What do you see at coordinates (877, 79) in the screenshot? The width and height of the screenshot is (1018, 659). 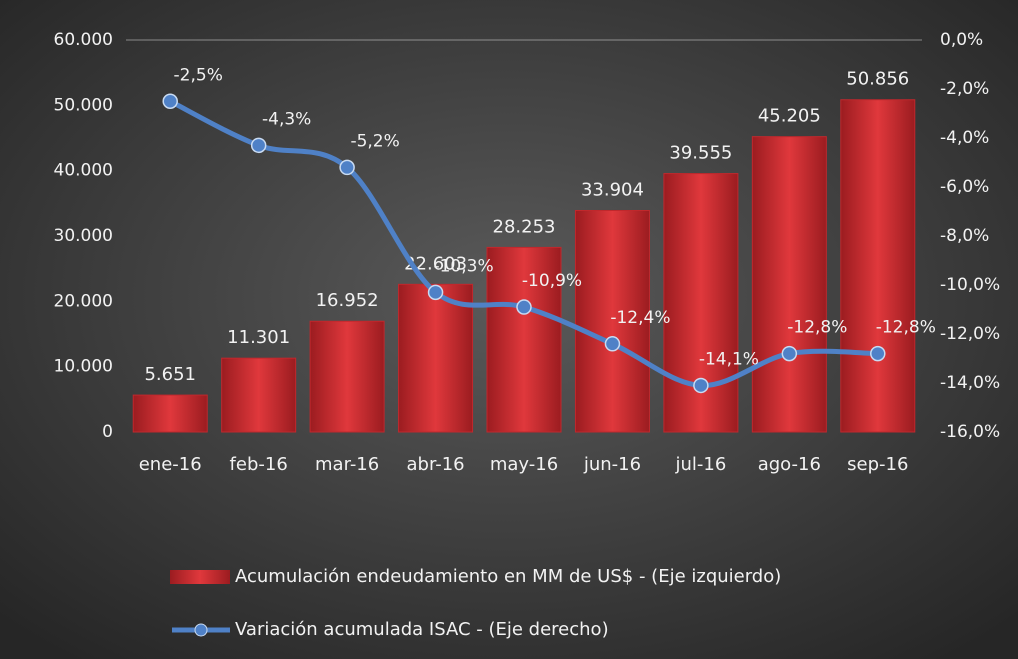 I see `bar-value-label: 50.856` at bounding box center [877, 79].